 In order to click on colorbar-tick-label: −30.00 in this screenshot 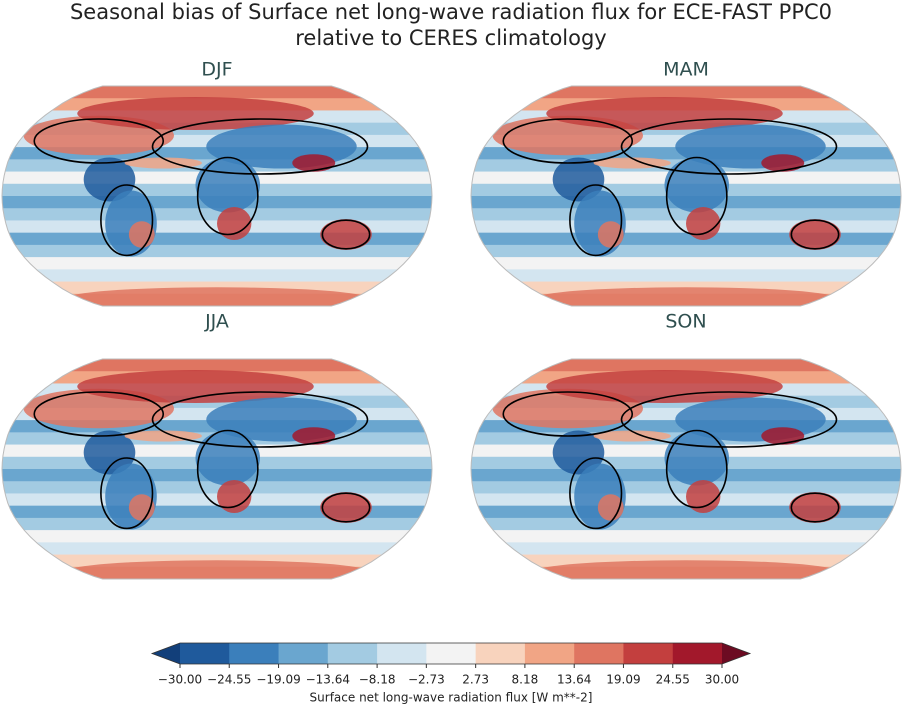, I will do `click(180, 680)`.